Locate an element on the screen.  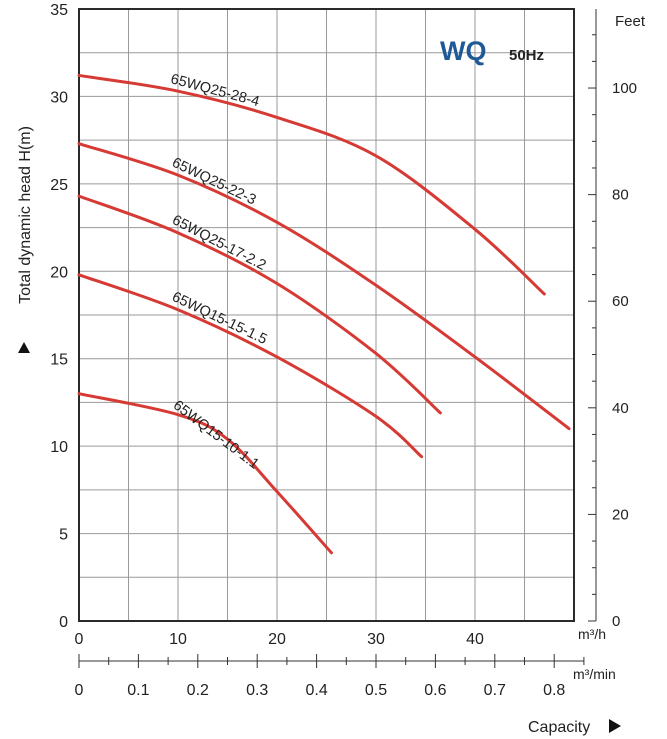
x2-tick-label: 0.2 is located at coordinates (198, 690).